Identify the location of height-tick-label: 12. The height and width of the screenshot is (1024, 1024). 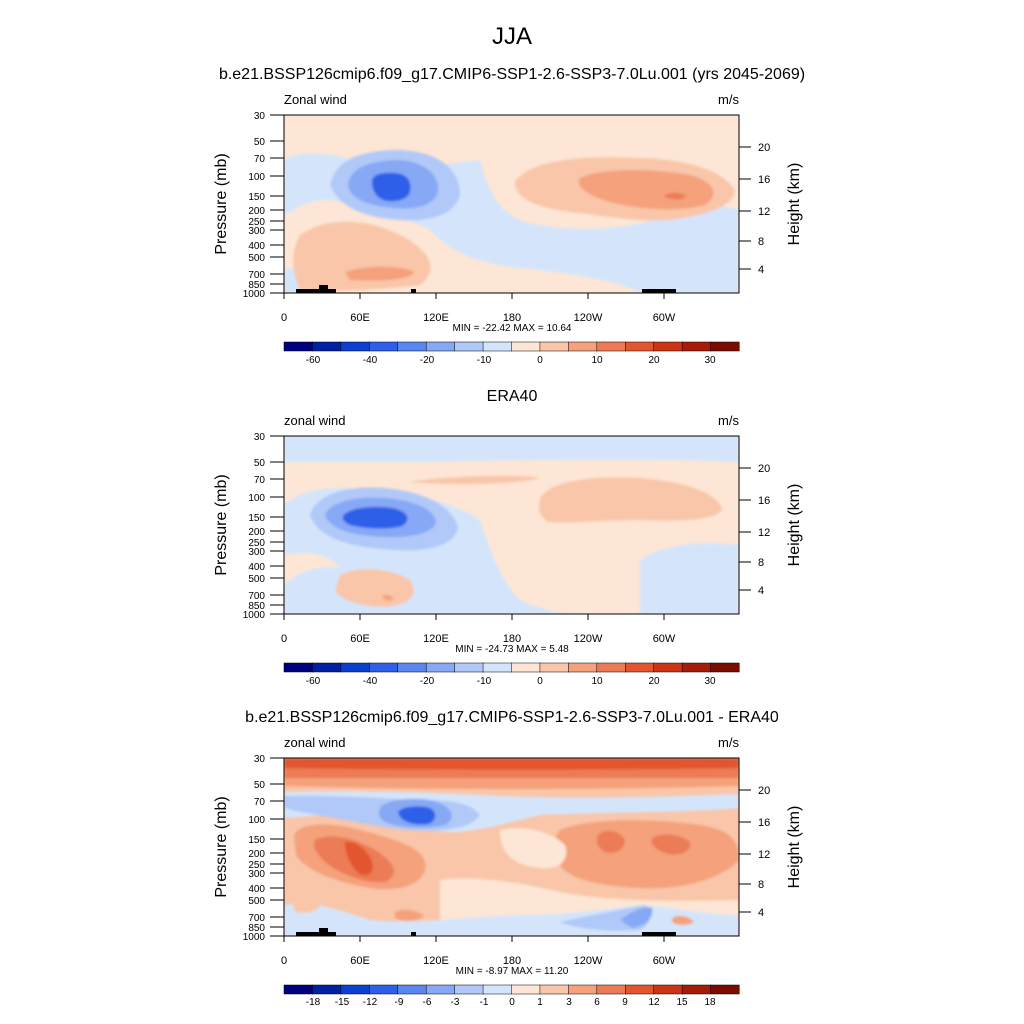
(764, 533).